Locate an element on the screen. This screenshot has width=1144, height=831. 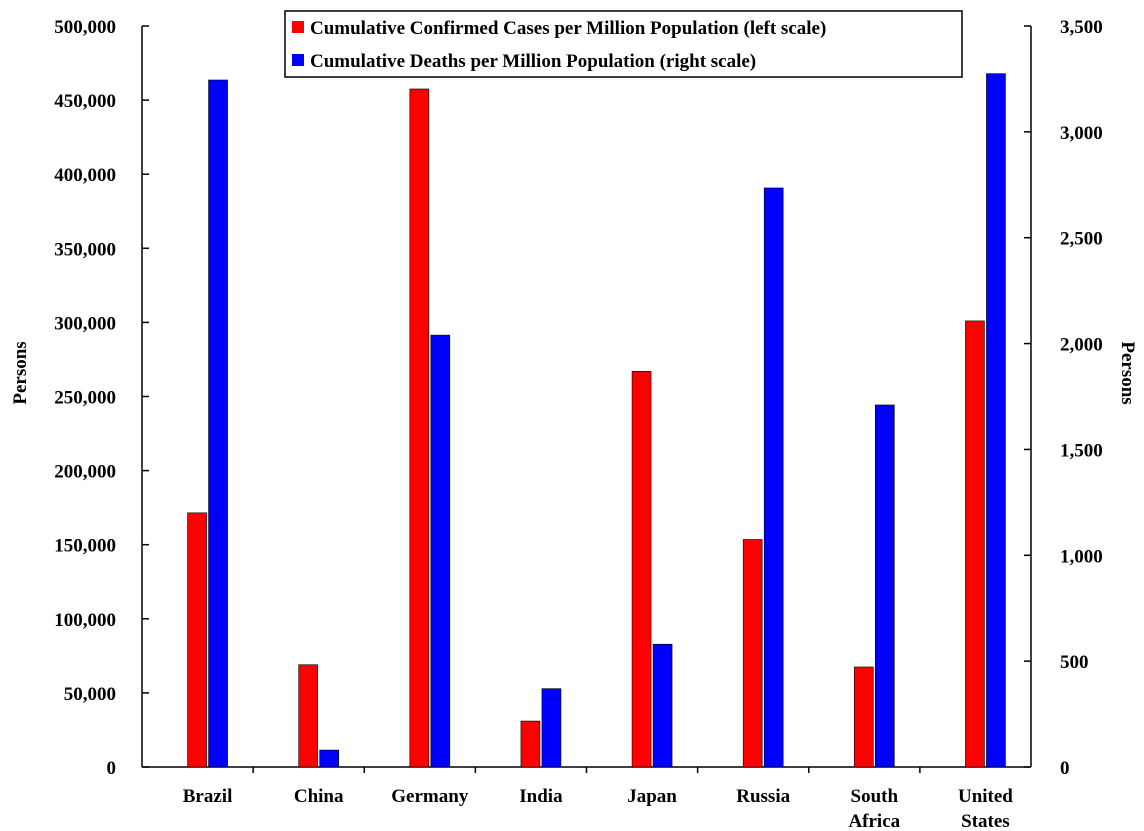
x-axis-category-label: South is located at coordinates (875, 796).